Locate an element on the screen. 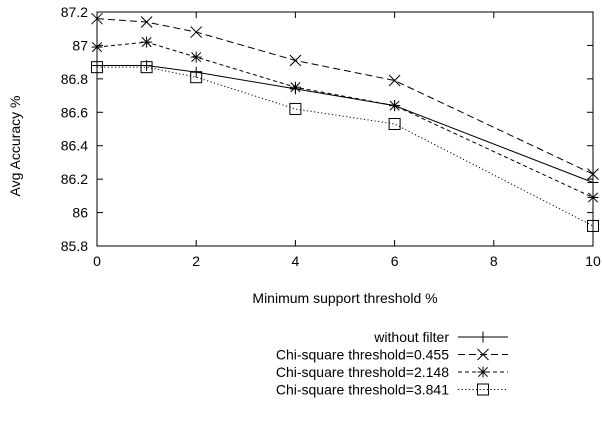 The image size is (602, 426). y-tick-label: 86 is located at coordinates (80, 213).